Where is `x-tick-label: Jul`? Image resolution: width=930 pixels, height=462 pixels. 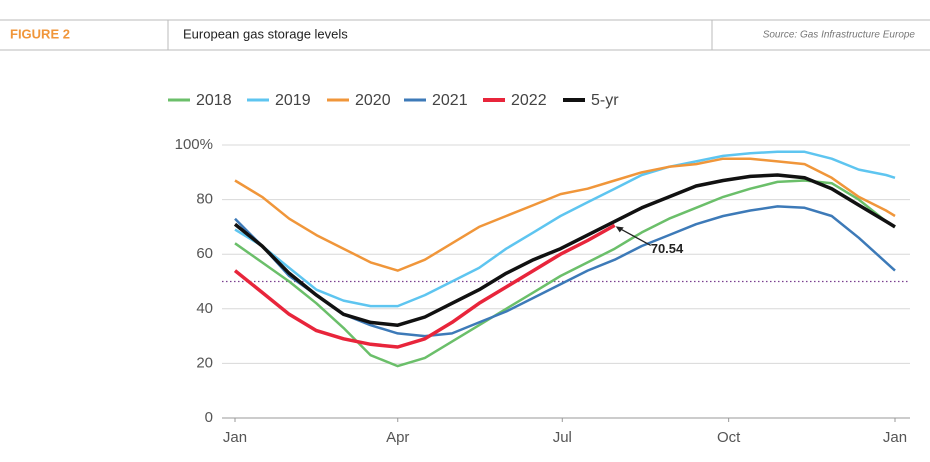
x-tick-label: Jul is located at coordinates (562, 437).